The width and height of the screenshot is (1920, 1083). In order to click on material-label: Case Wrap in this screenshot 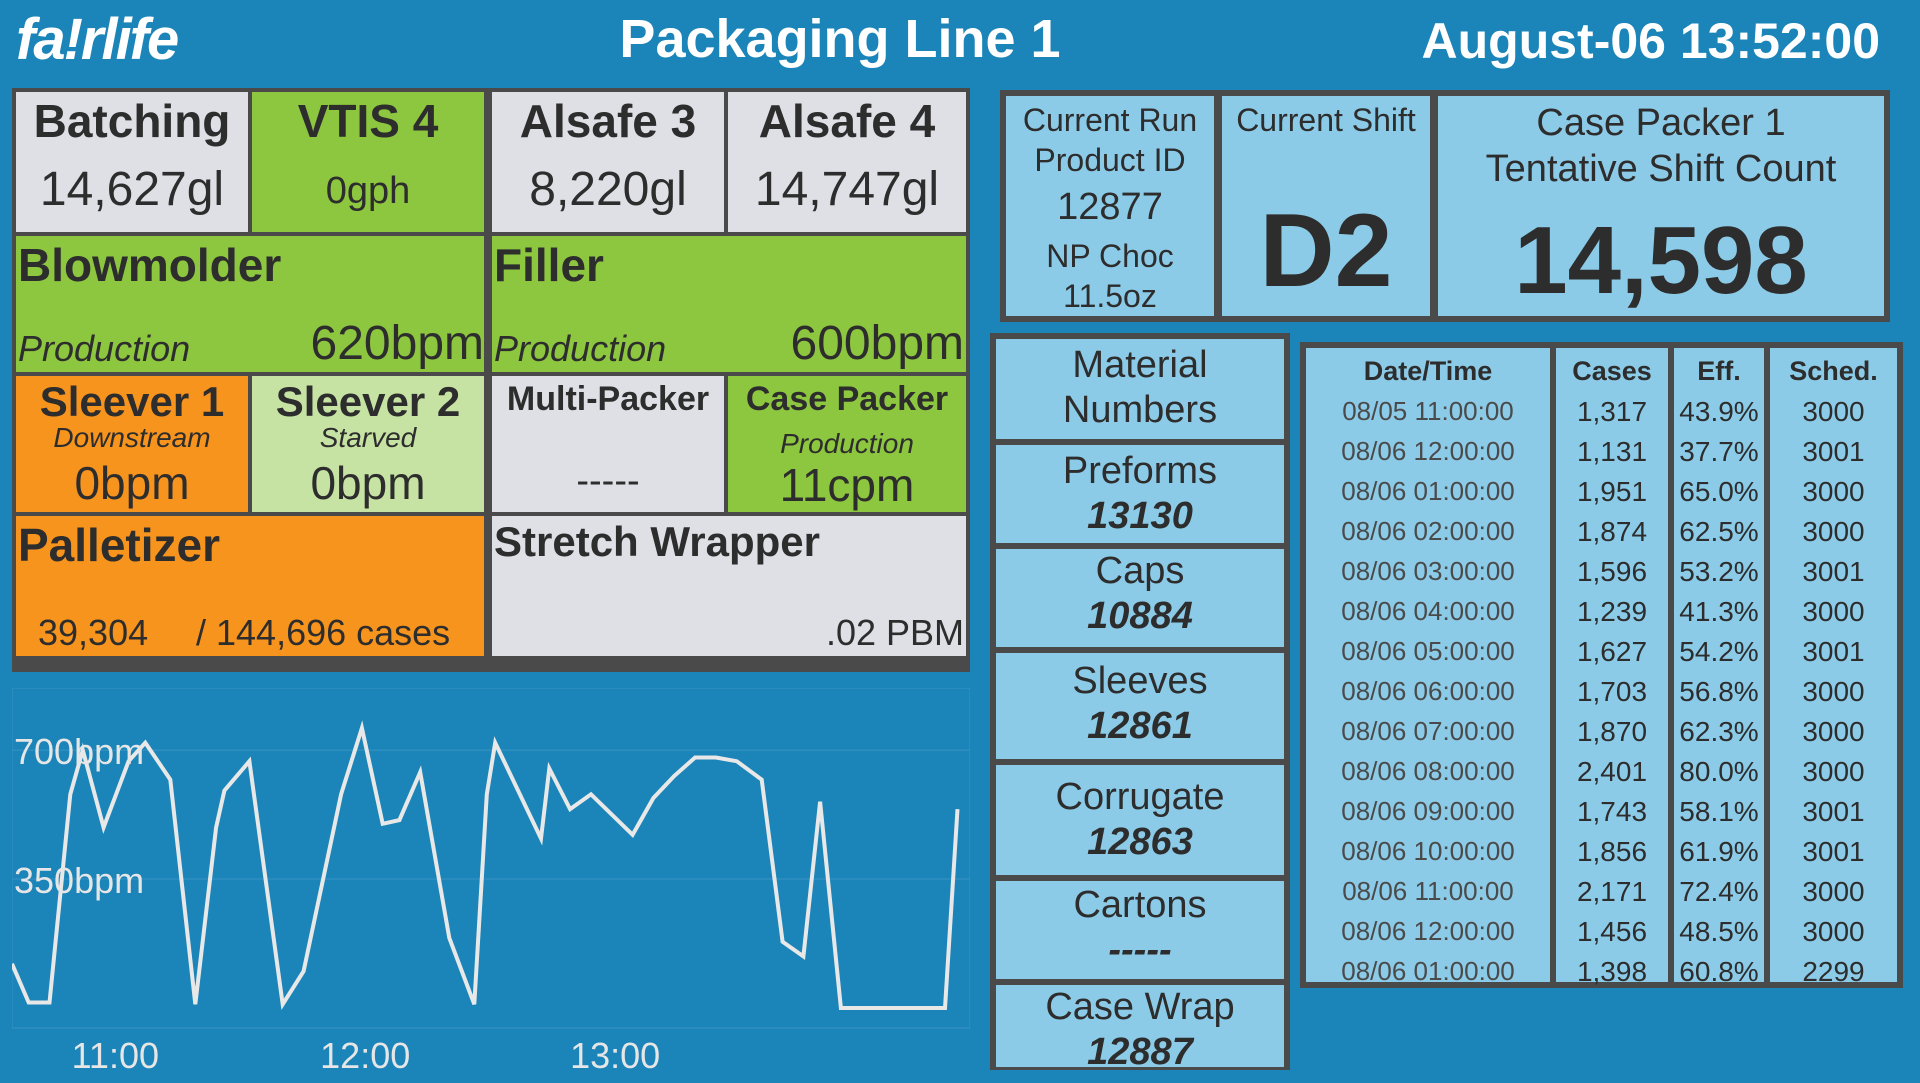, I will do `click(1140, 1007)`.